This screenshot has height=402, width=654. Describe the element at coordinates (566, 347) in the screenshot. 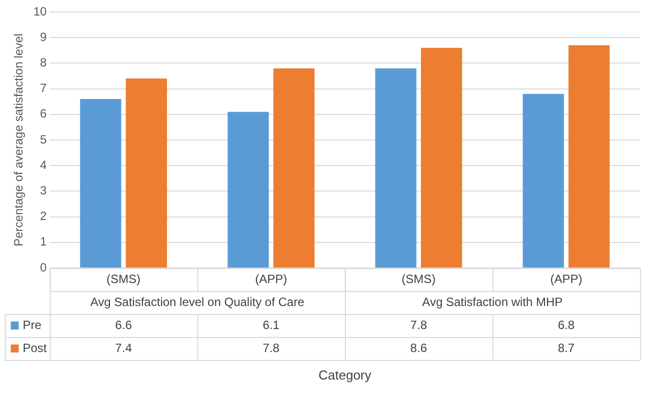

I see `data-label: 8.7` at that location.